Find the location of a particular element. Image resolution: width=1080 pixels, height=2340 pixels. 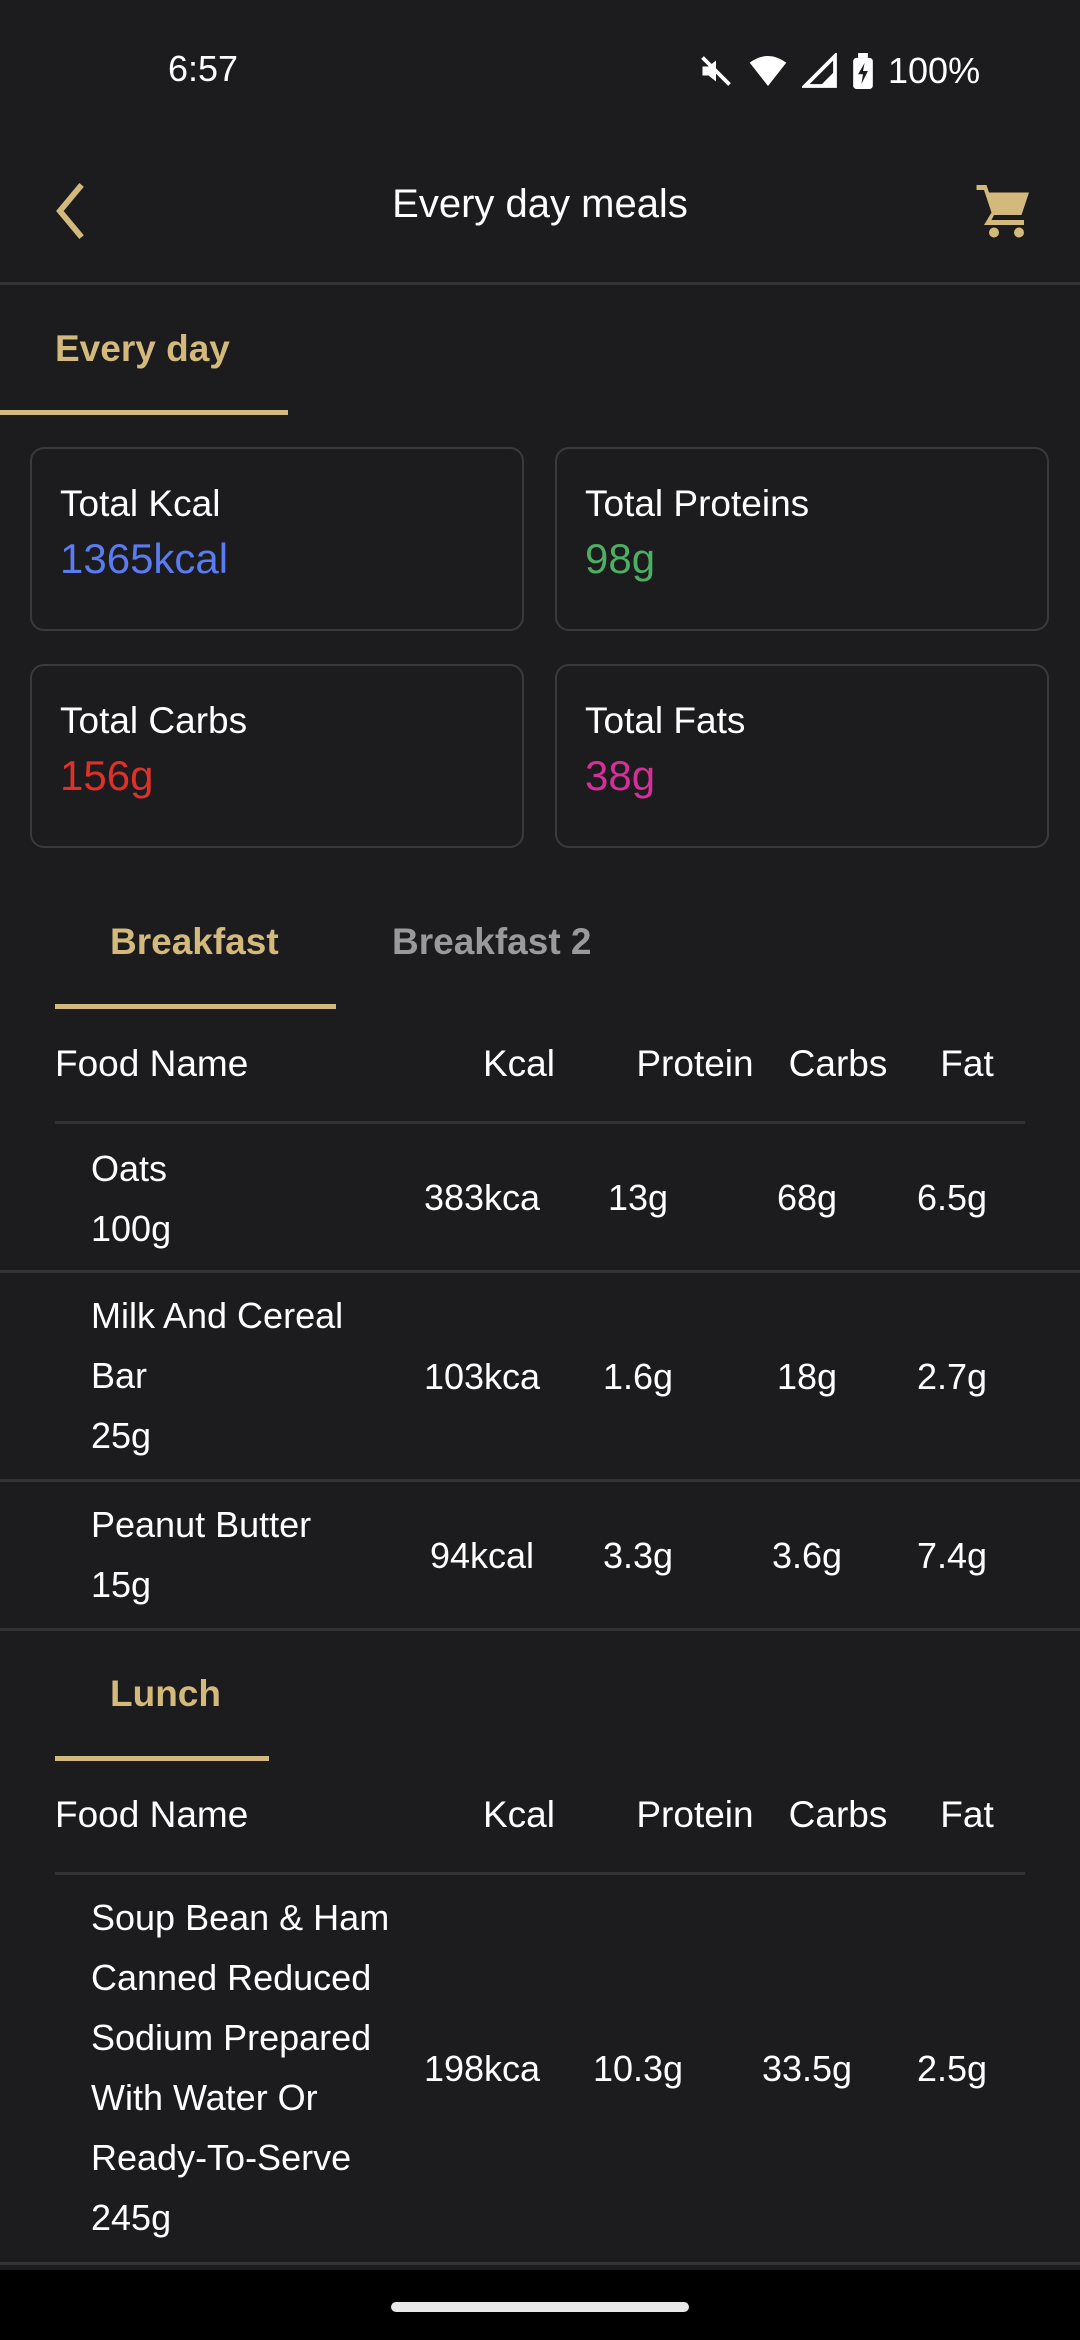

battery-charging-icon is located at coordinates (863, 71).